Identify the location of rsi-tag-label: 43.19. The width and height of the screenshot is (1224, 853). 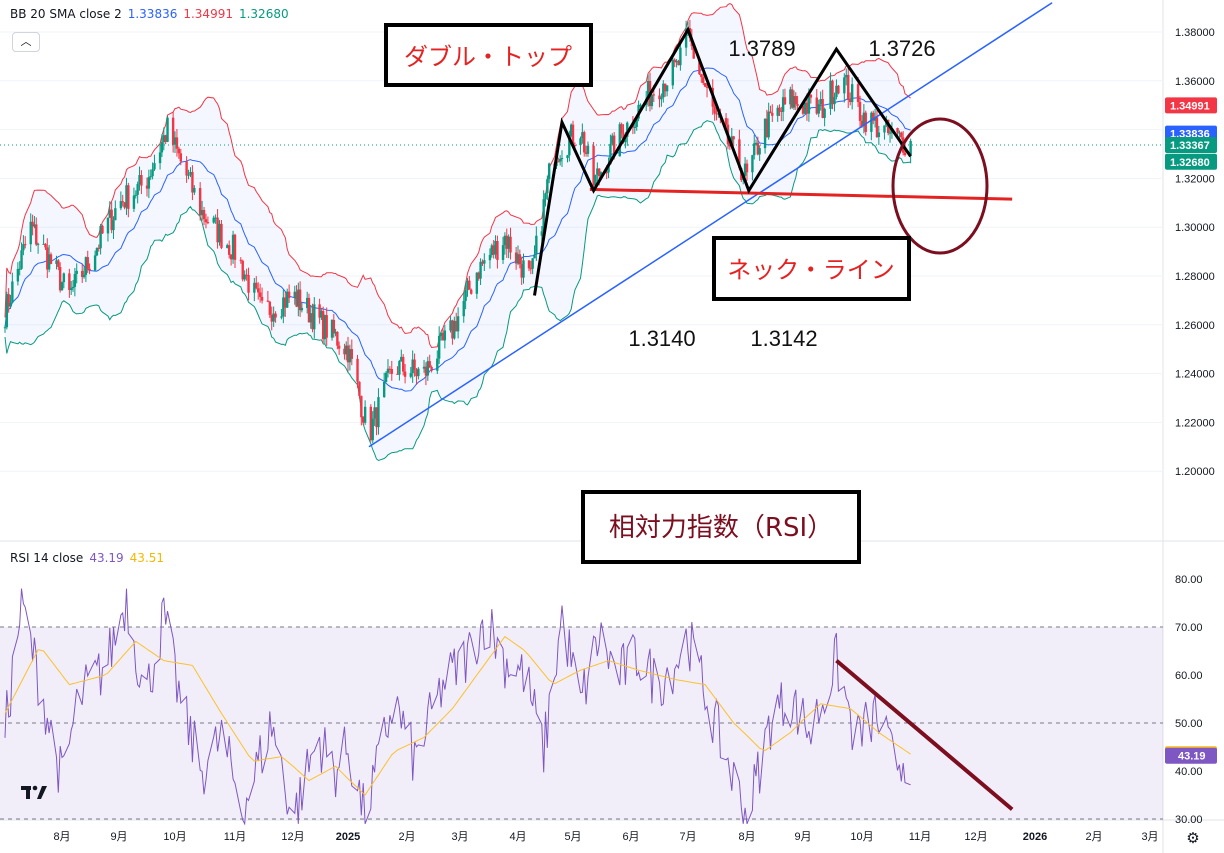
(1192, 757).